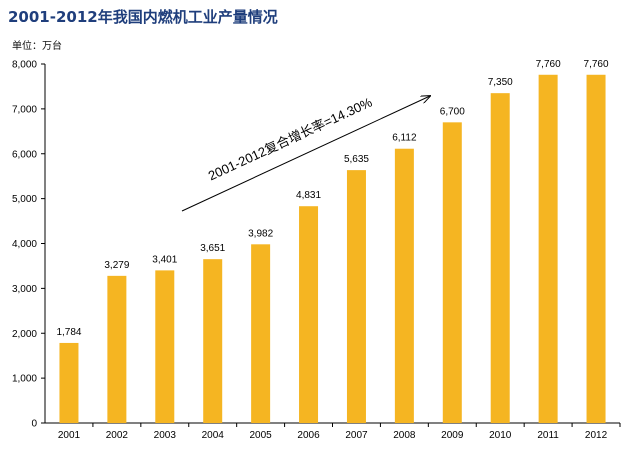  Describe the element at coordinates (356, 435) in the screenshot. I see `x-tick-label: 2007` at that location.